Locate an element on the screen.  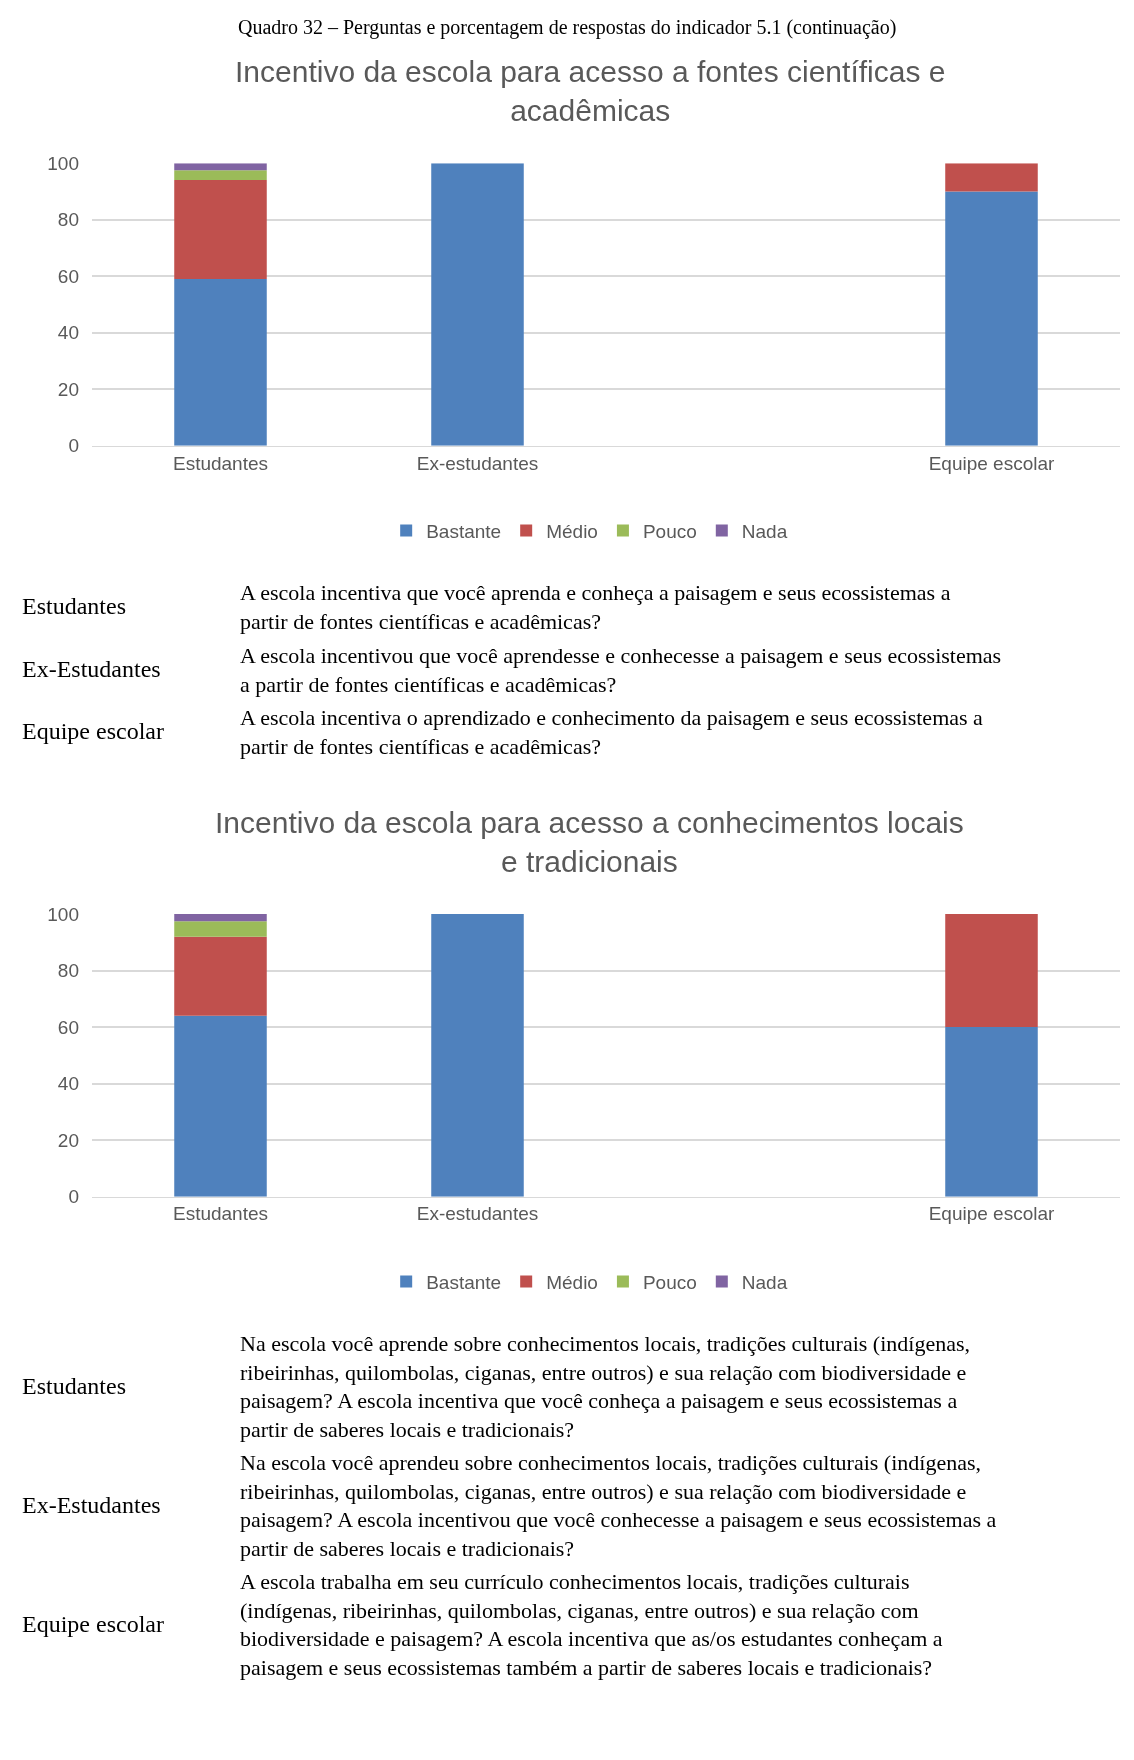
text: A escola incentivou que você aprendesse e conhecesse a paisagem e seus ecossistemas a partir de fontes científicas e acadêmicas? is located at coordinates (621, 670).